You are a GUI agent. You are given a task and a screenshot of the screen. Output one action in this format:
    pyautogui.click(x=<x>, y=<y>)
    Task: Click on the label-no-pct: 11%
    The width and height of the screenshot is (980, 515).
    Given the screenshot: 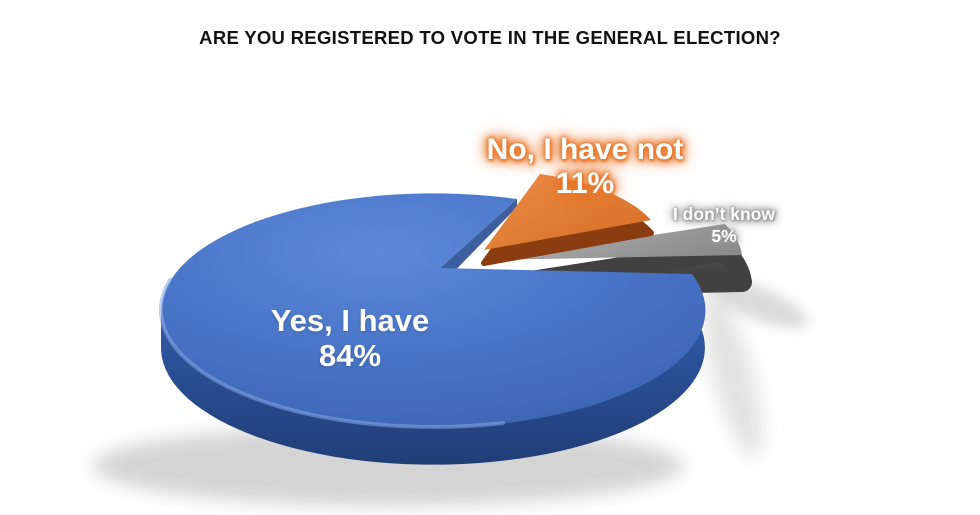 What is the action you would take?
    pyautogui.click(x=585, y=183)
    